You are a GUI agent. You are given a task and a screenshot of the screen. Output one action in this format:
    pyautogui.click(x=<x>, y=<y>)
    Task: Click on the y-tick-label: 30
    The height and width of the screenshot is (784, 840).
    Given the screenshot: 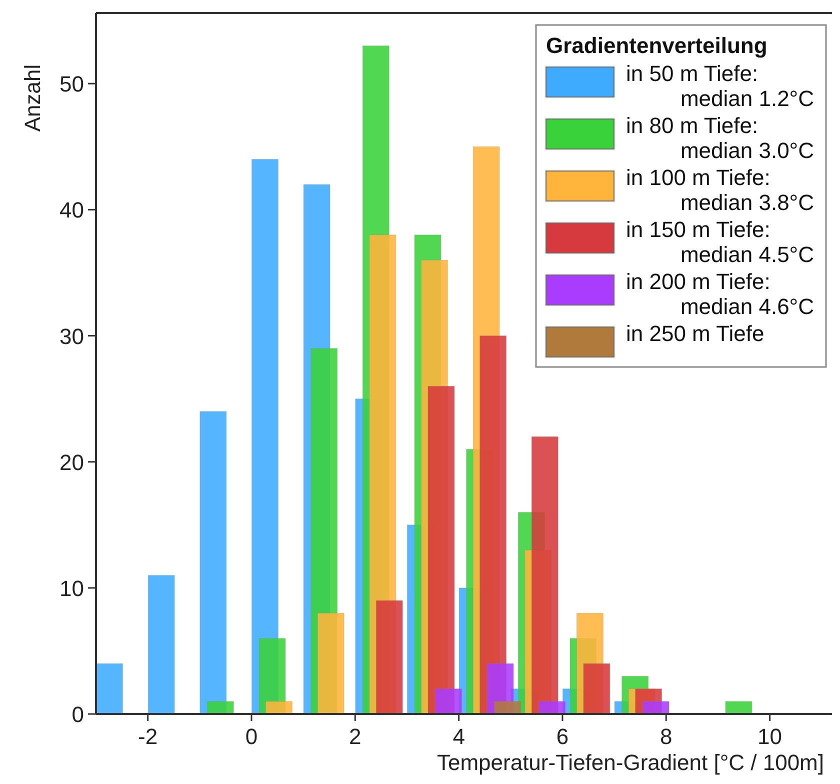 What is the action you would take?
    pyautogui.click(x=72, y=336)
    